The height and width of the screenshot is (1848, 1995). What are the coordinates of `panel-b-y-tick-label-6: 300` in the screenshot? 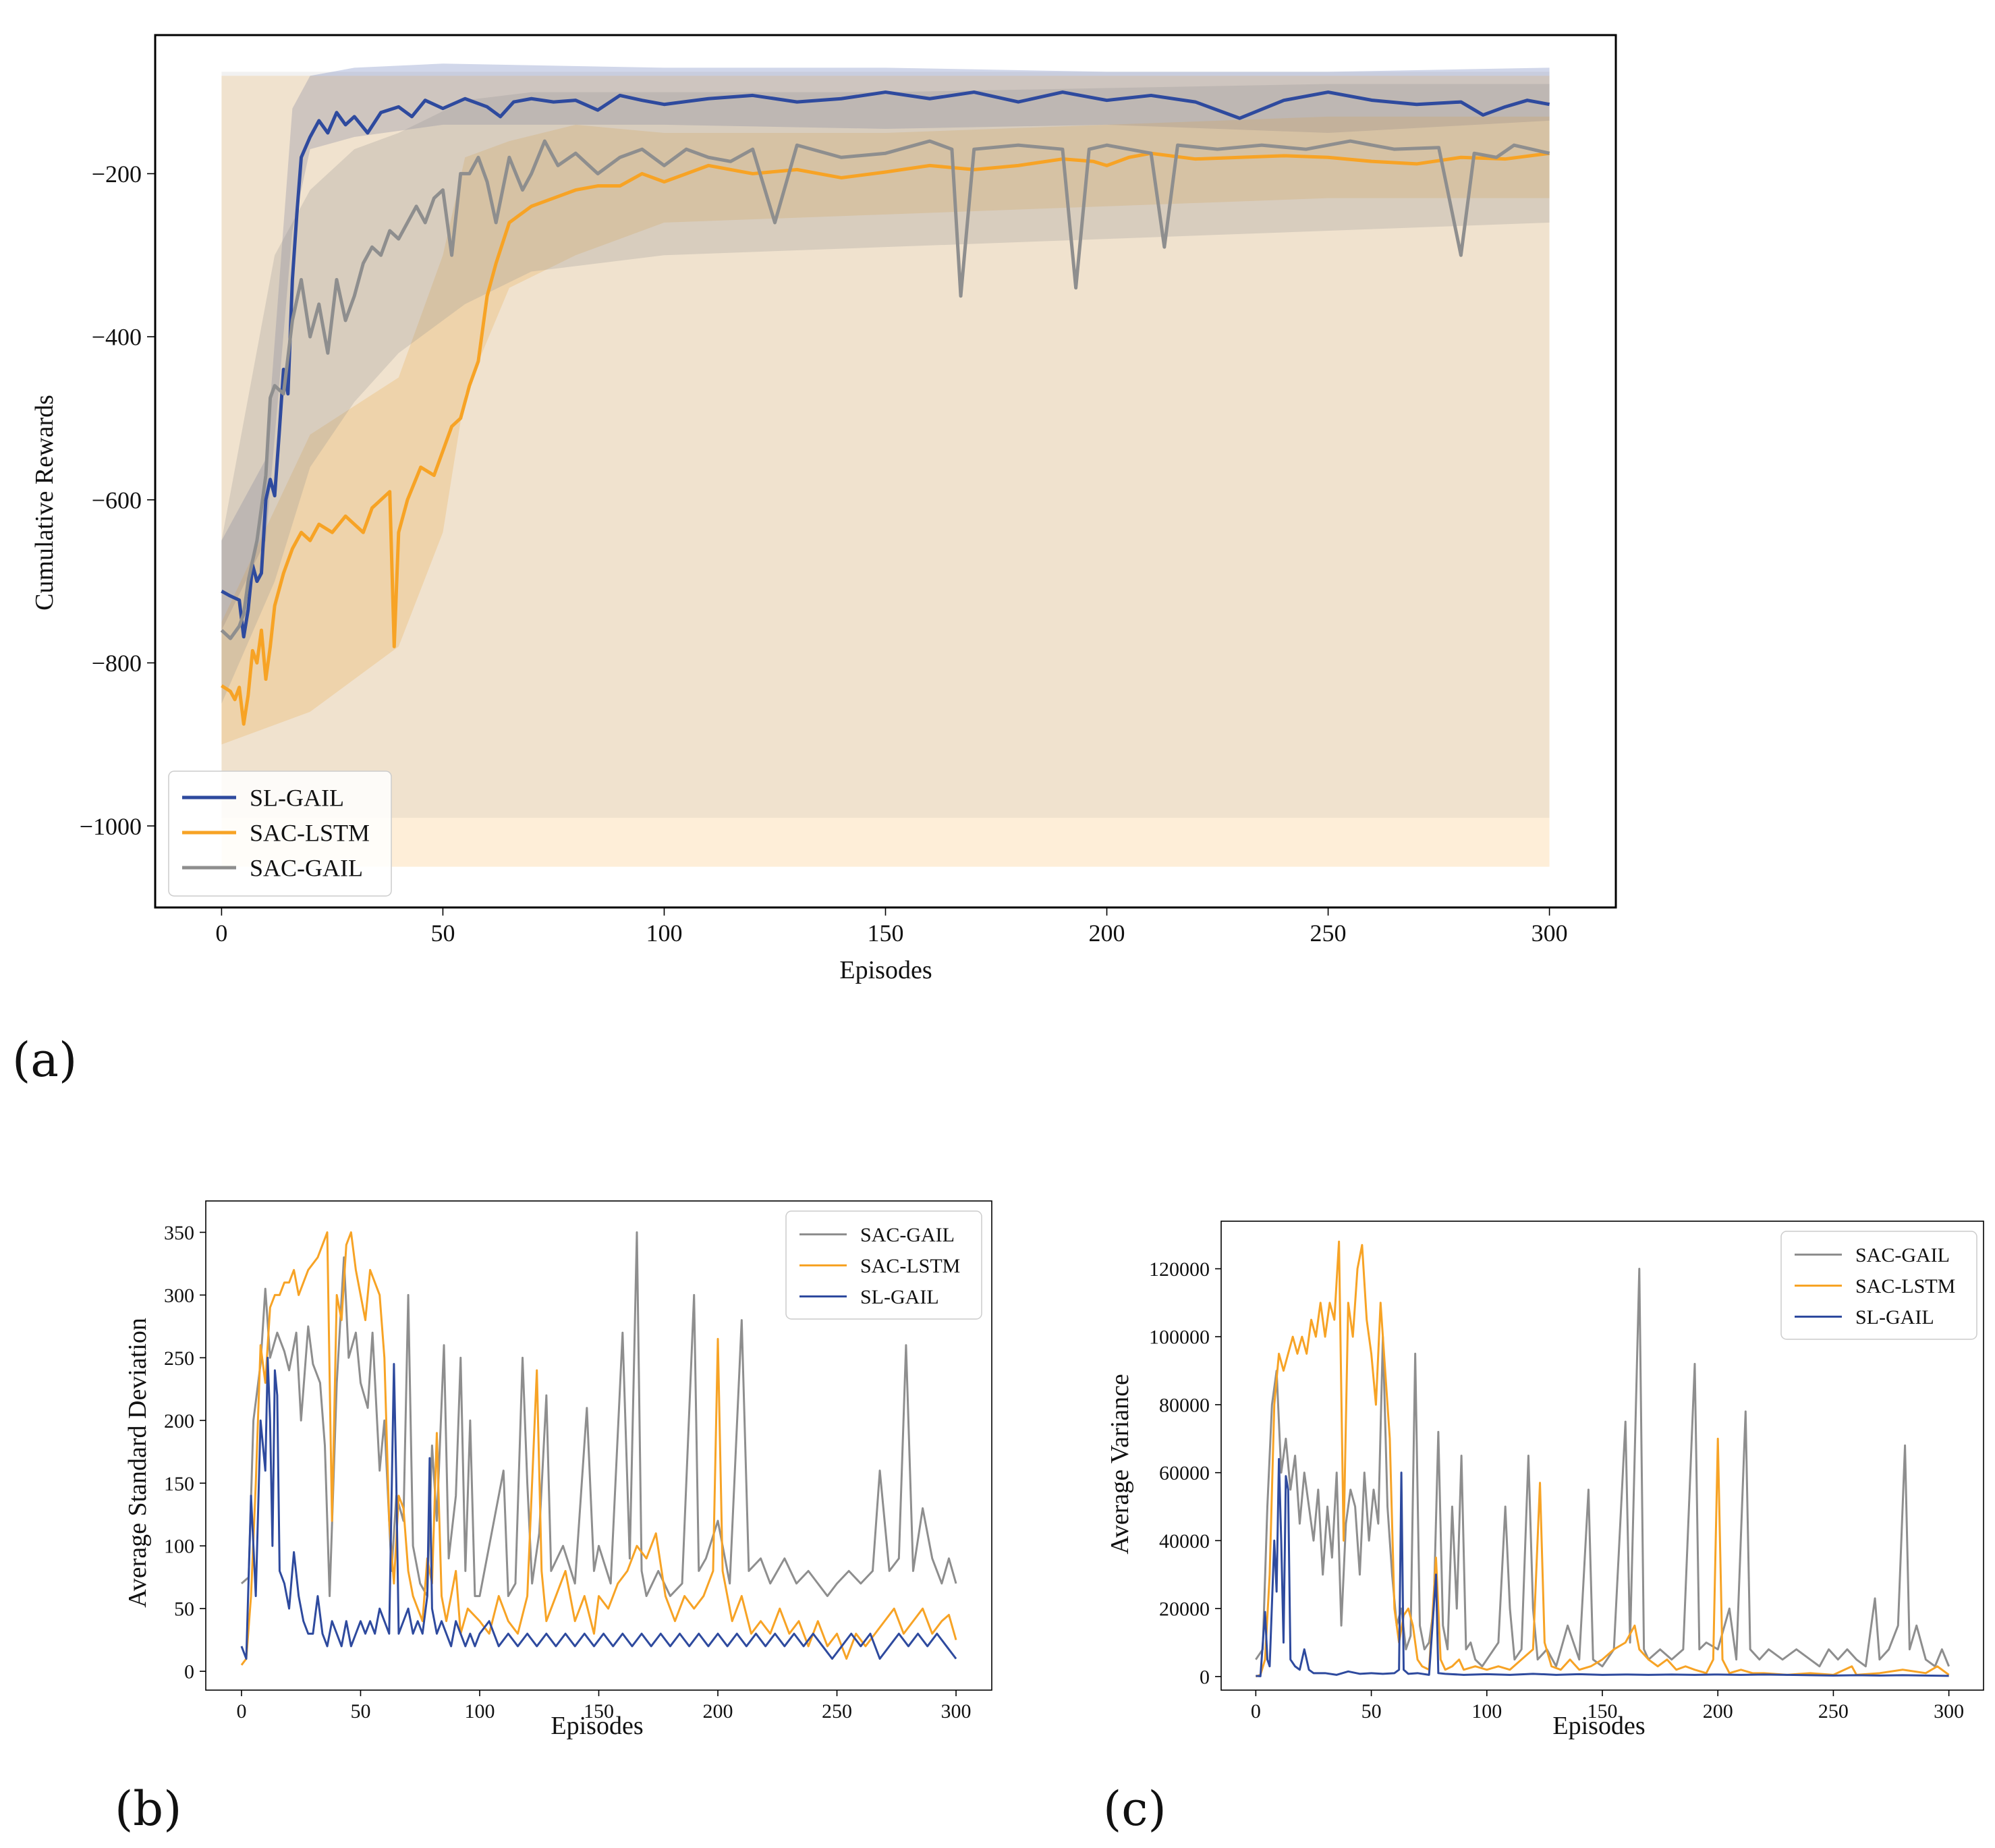 It's located at (179, 1296).